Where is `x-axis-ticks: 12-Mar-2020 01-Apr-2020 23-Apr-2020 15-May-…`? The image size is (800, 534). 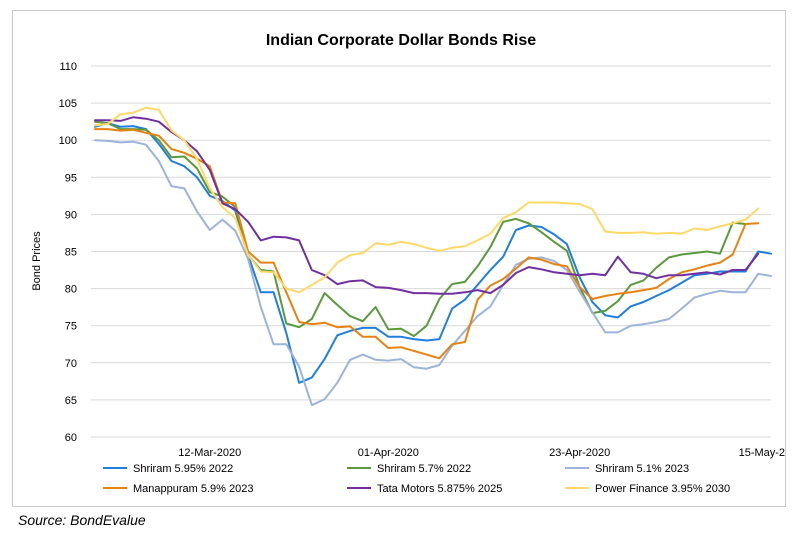
x-axis-ticks: 12-Mar-2020 01-Apr-2020 23-Apr-2020 15-May-… is located at coordinates (481, 453).